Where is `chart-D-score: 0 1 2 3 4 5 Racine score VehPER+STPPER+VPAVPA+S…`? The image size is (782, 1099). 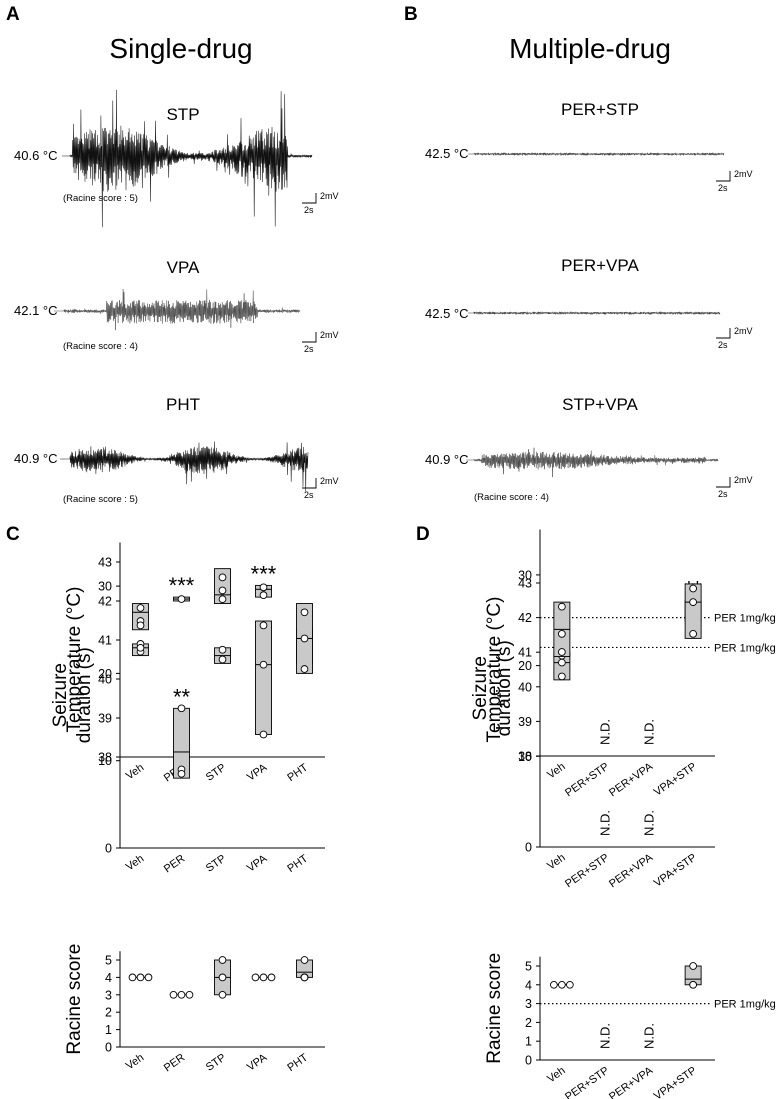 chart-D-score: 0 1 2 3 4 5 Racine score VehPER+STPPER+VPAVPA+S… is located at coordinates (630, 1026).